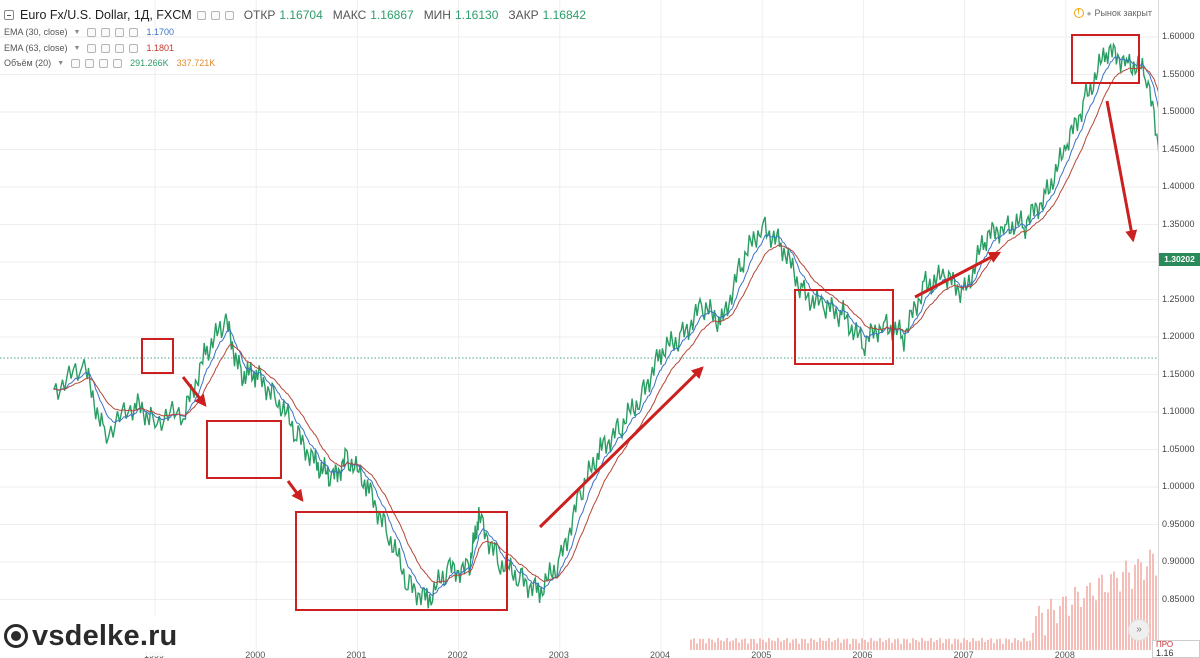  What do you see at coordinates (109, 63) in the screenshot?
I see `indicator-volume: Объём (20) ▼ 291.266K 337.721K` at bounding box center [109, 63].